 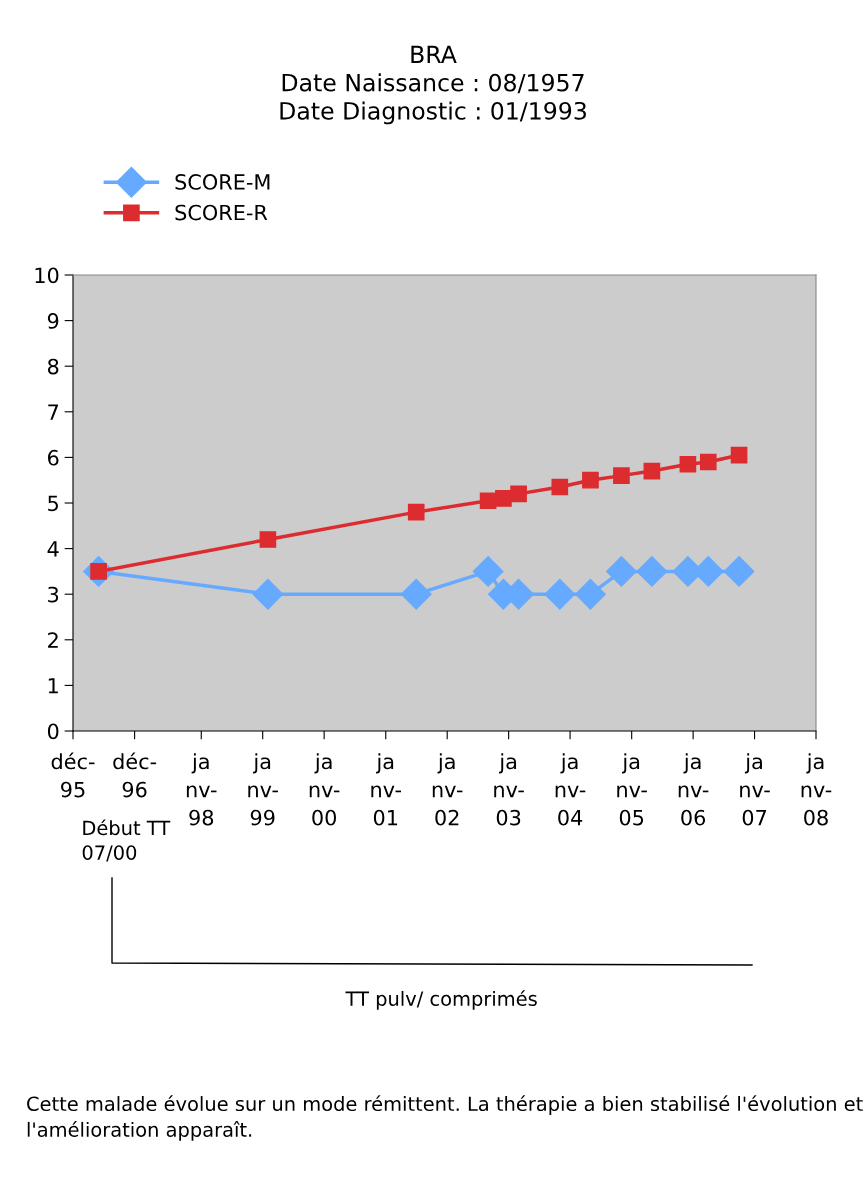 What do you see at coordinates (324, 789) in the screenshot?
I see `x-tick-label: ja nv- 00` at bounding box center [324, 789].